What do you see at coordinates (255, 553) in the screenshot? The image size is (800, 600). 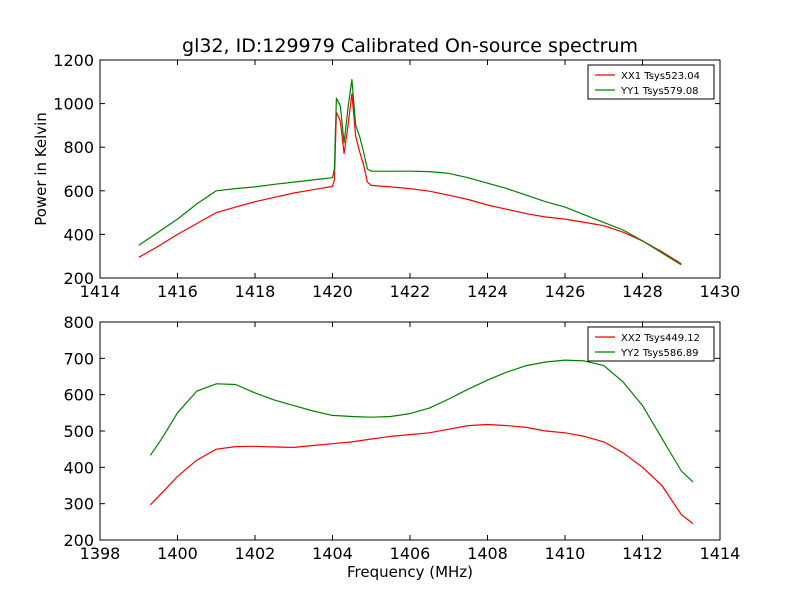 I see `x-tick-label-bottom: 1402` at bounding box center [255, 553].